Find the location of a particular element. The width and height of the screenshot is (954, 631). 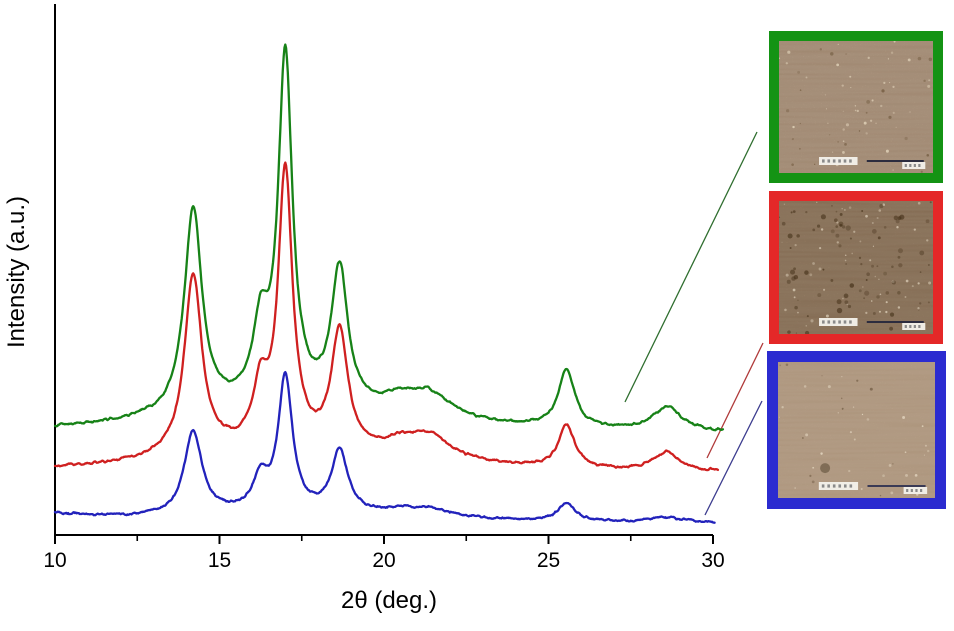

y-axis-label: Intensity (a.u.) is located at coordinates (16, 272).